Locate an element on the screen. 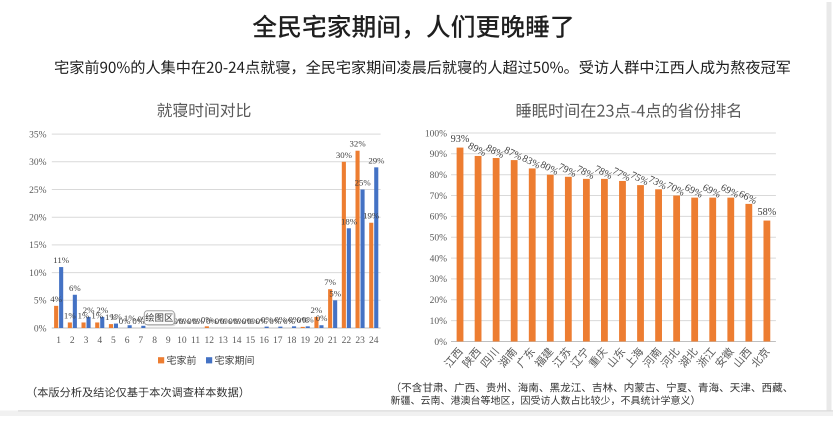  svg-text: 7% is located at coordinates (330, 282).